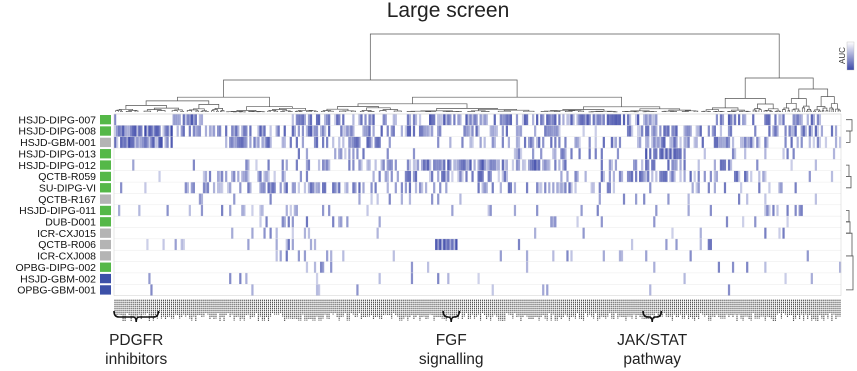  Describe the element at coordinates (57, 132) in the screenshot. I see `row-label: HSJD-DIPG-008` at that location.